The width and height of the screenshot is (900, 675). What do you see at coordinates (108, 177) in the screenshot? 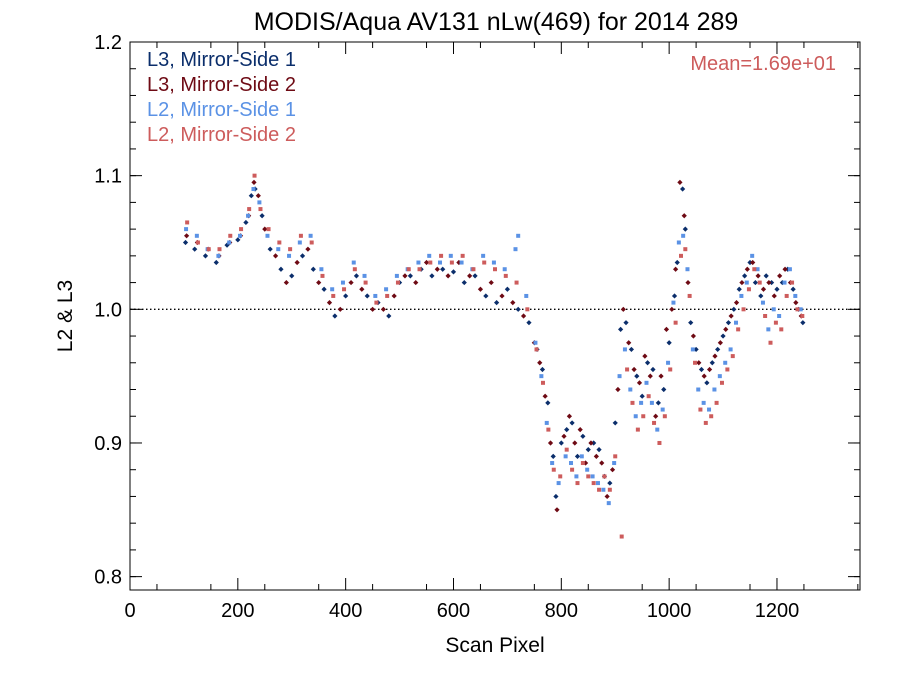
I see `y-tick-label: 1.1` at bounding box center [108, 177].